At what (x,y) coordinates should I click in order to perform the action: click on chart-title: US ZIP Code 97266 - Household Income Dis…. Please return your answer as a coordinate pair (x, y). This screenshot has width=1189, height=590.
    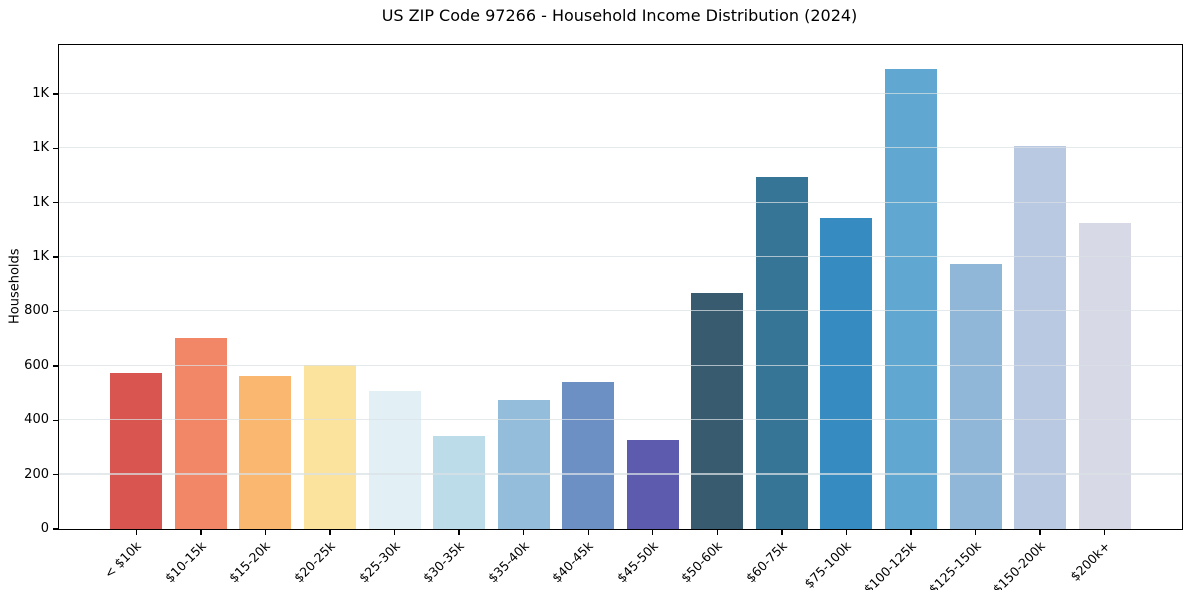
    Looking at the image, I should click on (619, 15).